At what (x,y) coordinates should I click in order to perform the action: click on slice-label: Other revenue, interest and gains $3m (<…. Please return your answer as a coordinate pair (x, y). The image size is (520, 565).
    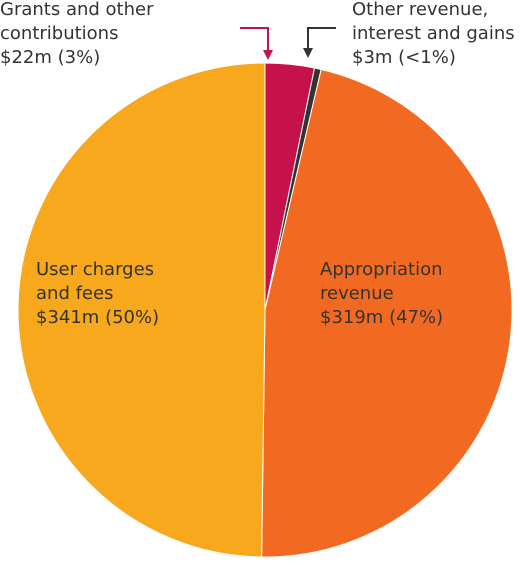
    Looking at the image, I should click on (434, 35).